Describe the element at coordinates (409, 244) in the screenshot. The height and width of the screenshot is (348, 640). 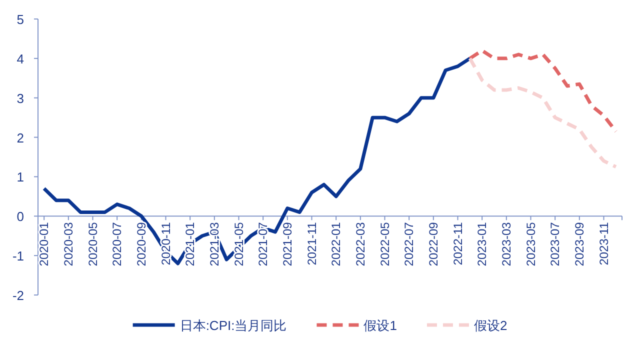
I see `x-tick-label: 2022-07` at that location.